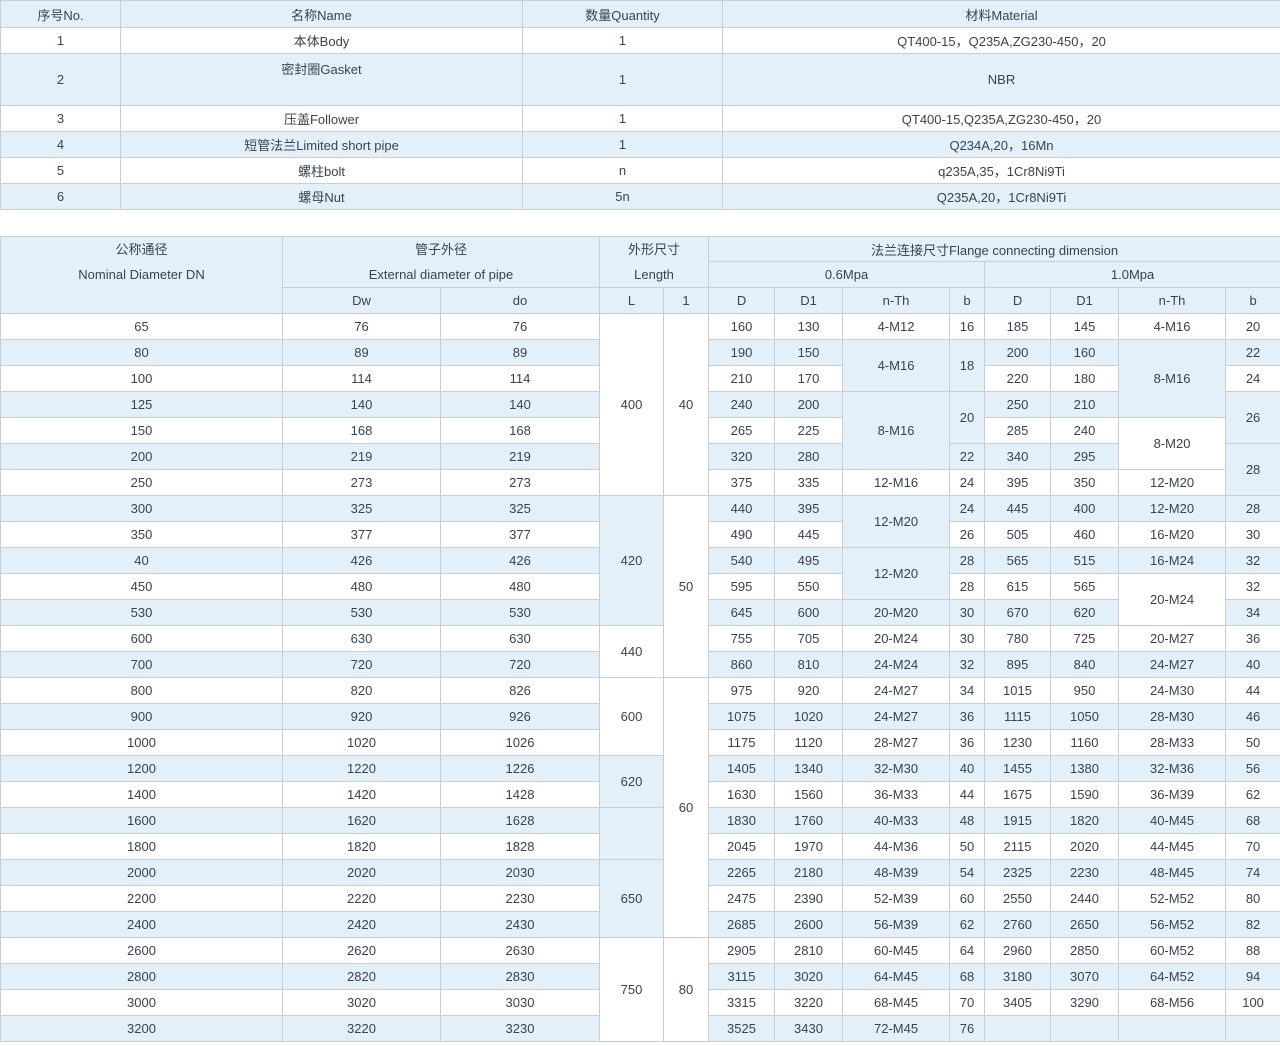 The height and width of the screenshot is (1046, 1280). Describe the element at coordinates (809, 638) in the screenshot. I see `d1-06-cell: 705` at that location.